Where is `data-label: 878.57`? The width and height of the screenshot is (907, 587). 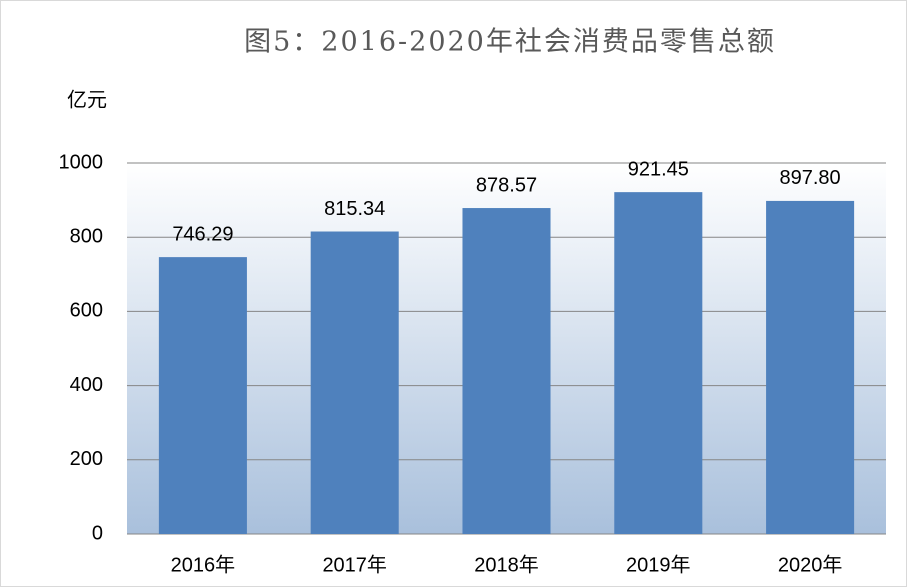 data-label: 878.57 is located at coordinates (506, 185).